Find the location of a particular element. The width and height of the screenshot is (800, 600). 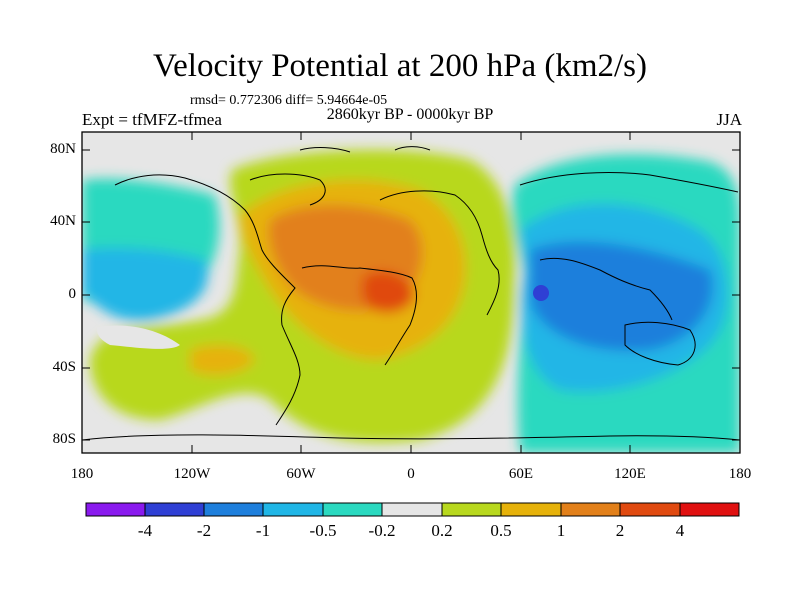

y-tick-label: 0 is located at coordinates (72, 294).